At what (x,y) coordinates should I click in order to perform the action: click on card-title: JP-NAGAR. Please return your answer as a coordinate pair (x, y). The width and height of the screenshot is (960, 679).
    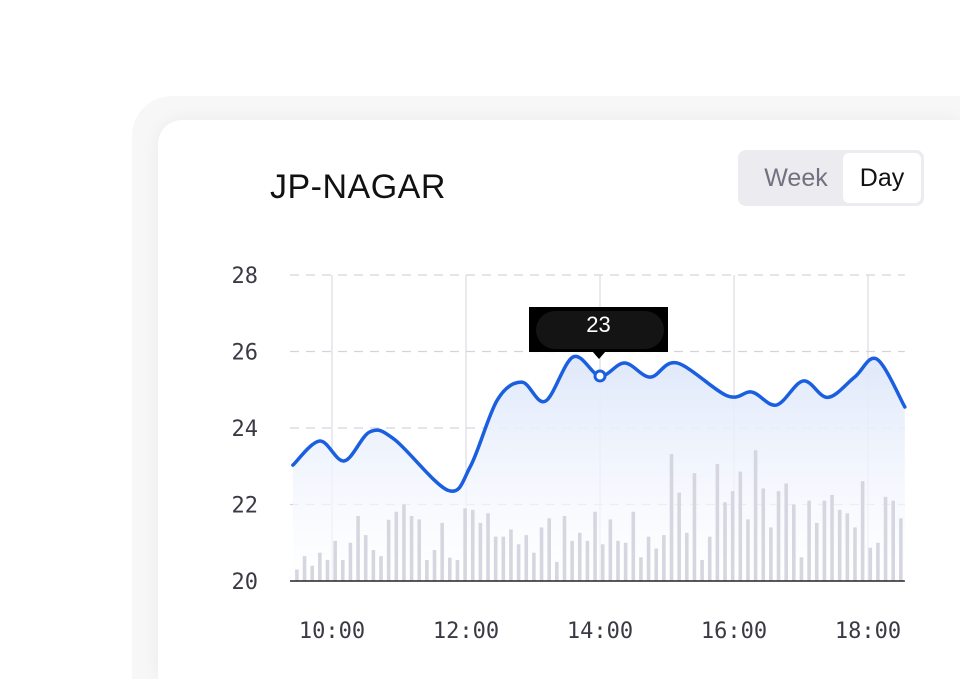
    Looking at the image, I should click on (358, 187).